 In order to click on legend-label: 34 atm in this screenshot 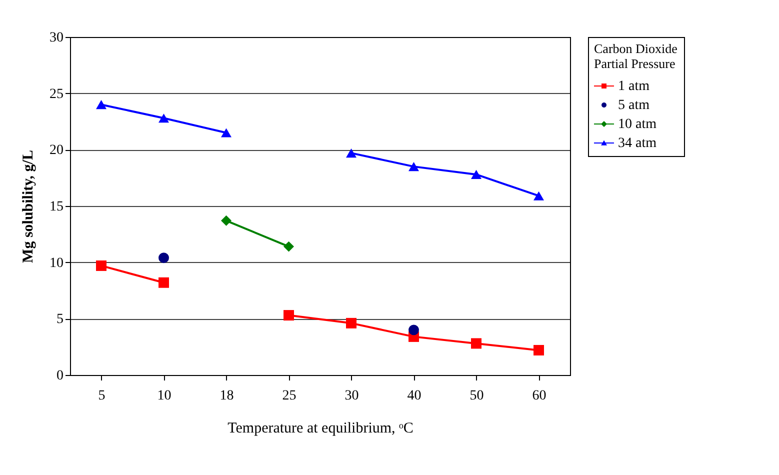, I will do `click(637, 143)`.